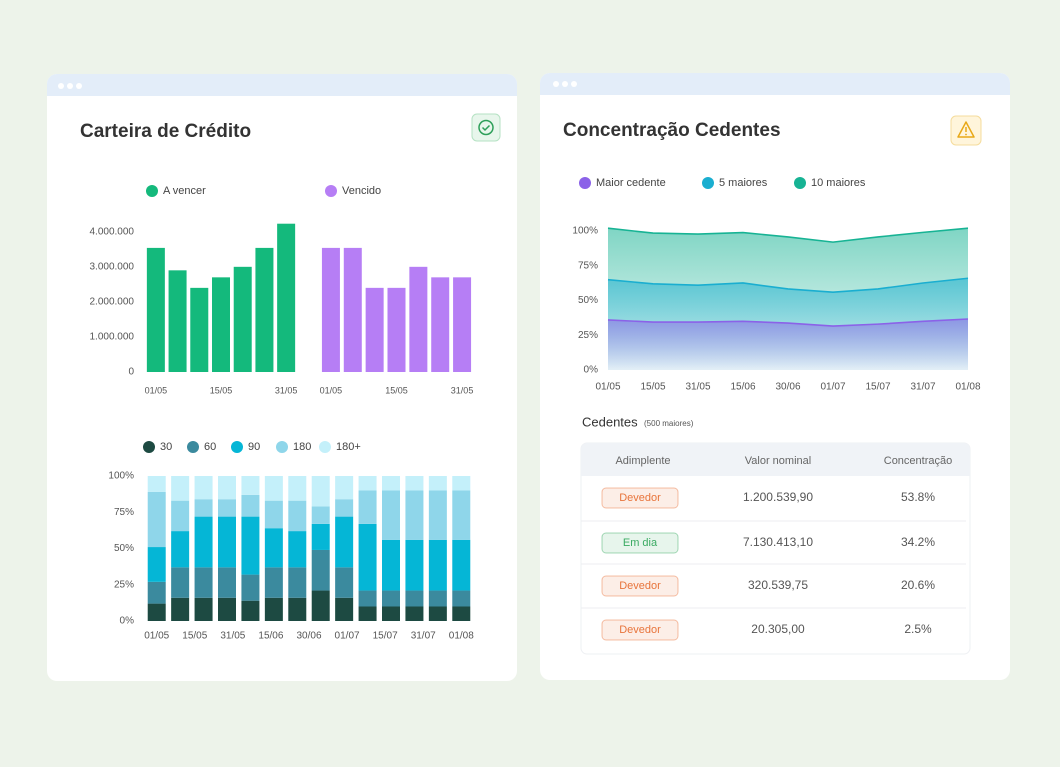 This screenshot has height=767, width=1060. What do you see at coordinates (640, 543) in the screenshot?
I see `status-badge` at bounding box center [640, 543].